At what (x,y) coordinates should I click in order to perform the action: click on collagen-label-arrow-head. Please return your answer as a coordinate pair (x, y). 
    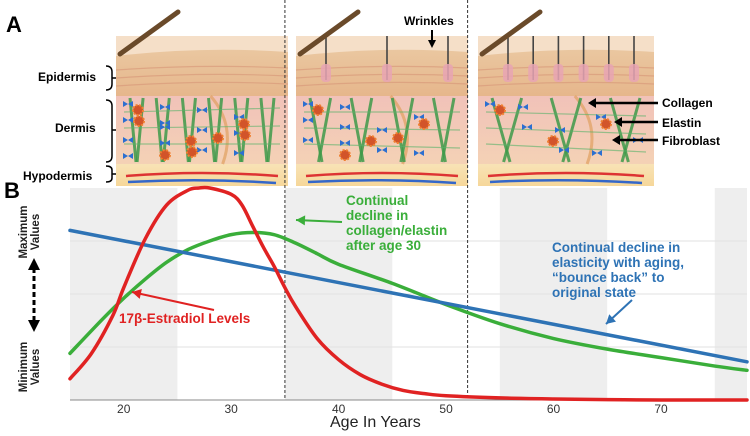
    Looking at the image, I should click on (301, 220).